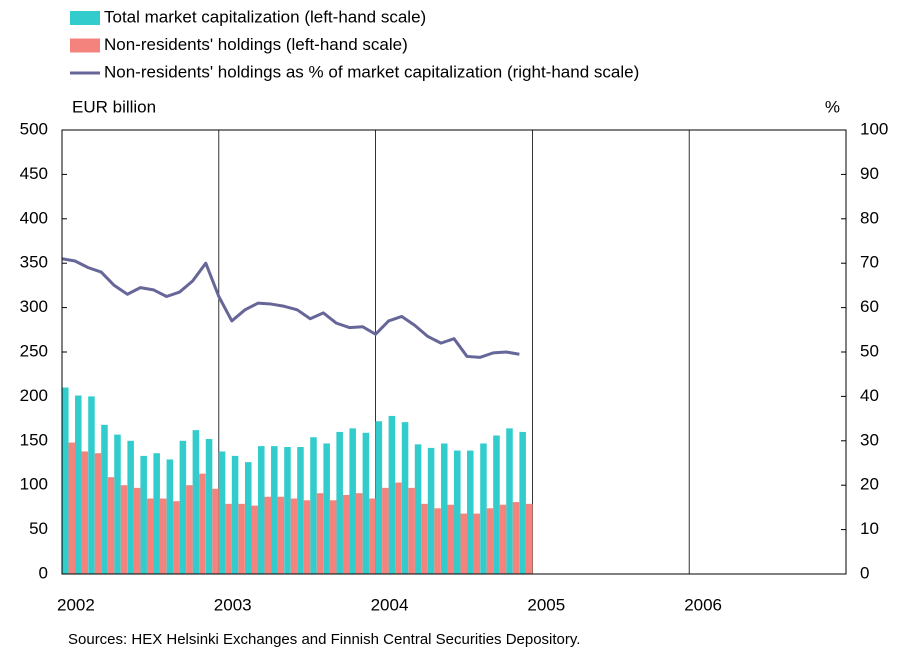 This screenshot has height=653, width=901. I want to click on y-tick-label: 300, so click(34, 306).